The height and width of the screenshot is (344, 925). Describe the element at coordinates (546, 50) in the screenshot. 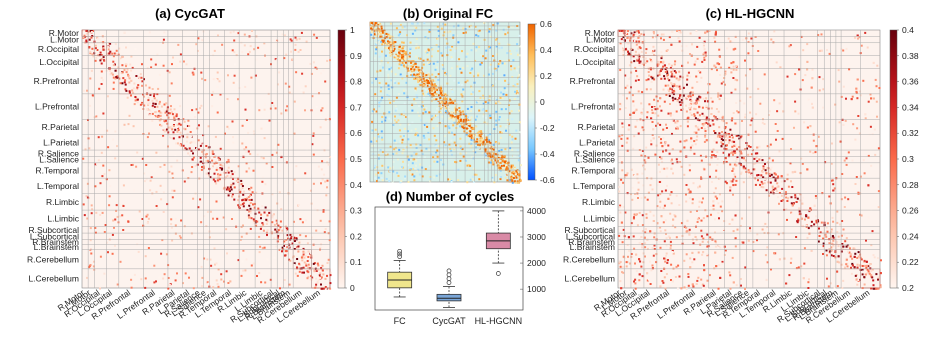

I see `fc-colorbar-ticklabel: 0.4` at that location.